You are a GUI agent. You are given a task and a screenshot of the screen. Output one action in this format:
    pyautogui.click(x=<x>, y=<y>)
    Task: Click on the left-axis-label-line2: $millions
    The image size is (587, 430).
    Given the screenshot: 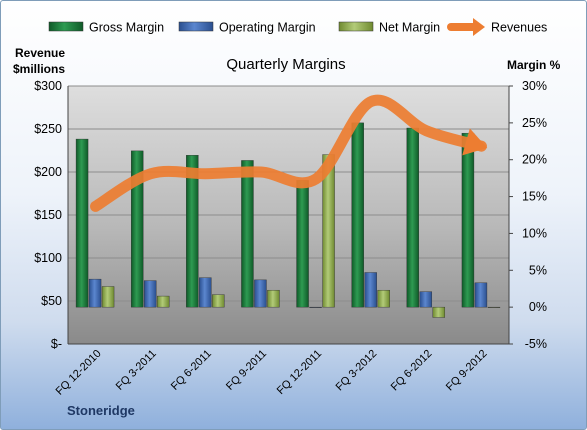 What is the action you would take?
    pyautogui.click(x=39, y=69)
    